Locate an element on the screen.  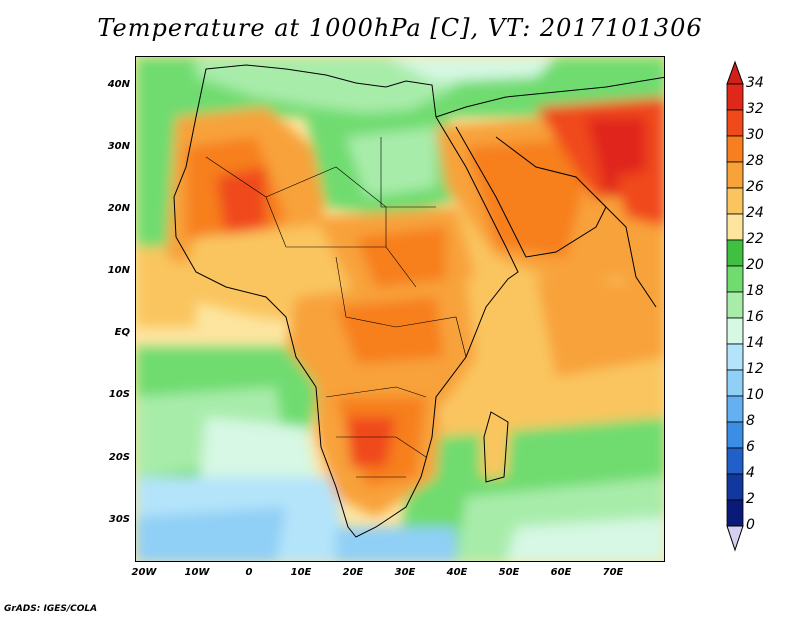
colorbar-label: 0 is located at coordinates (750, 525).